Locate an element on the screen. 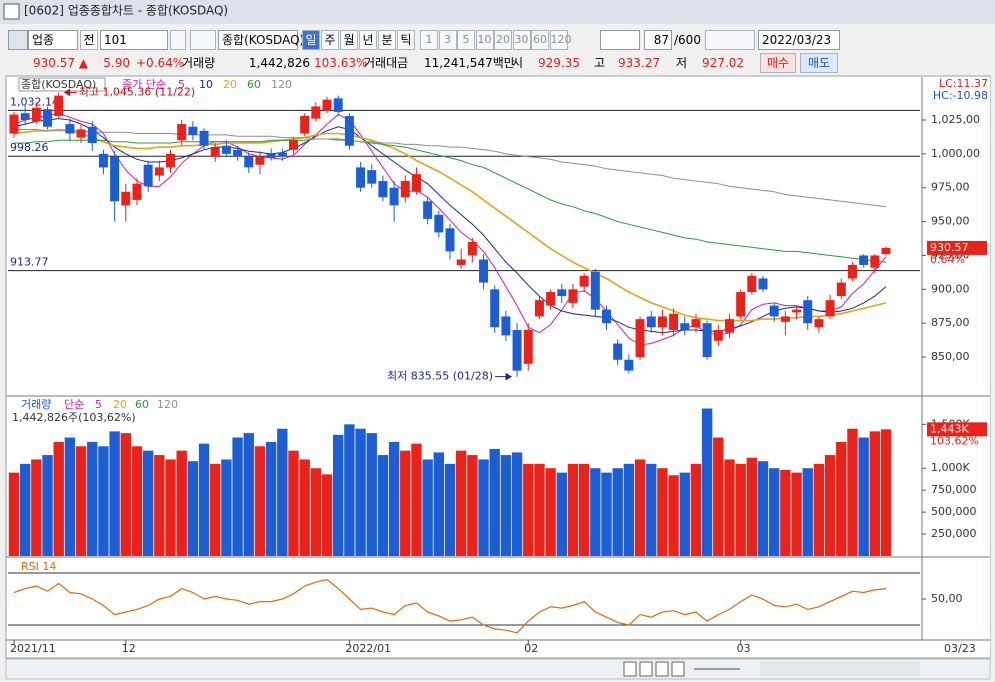 This screenshot has width=995, height=682. price: 930.57 ▲ is located at coordinates (60, 63).